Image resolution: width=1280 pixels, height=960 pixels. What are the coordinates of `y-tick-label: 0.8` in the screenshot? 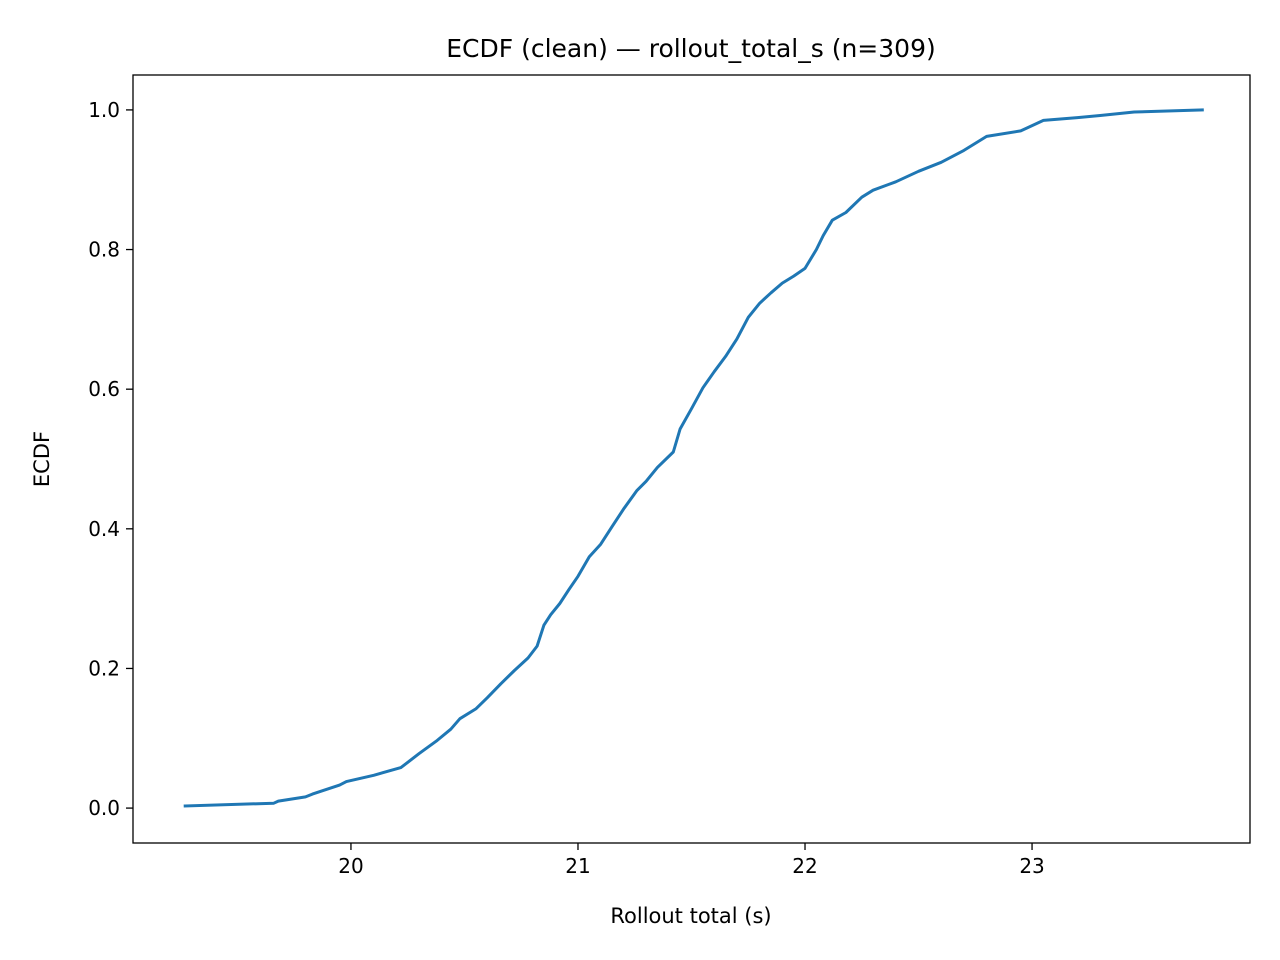 It's located at (104, 250).